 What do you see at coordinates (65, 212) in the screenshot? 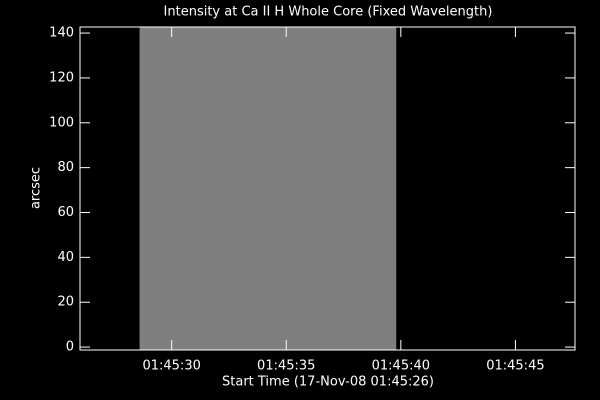
I see `y-tick-label: 60` at bounding box center [65, 212].